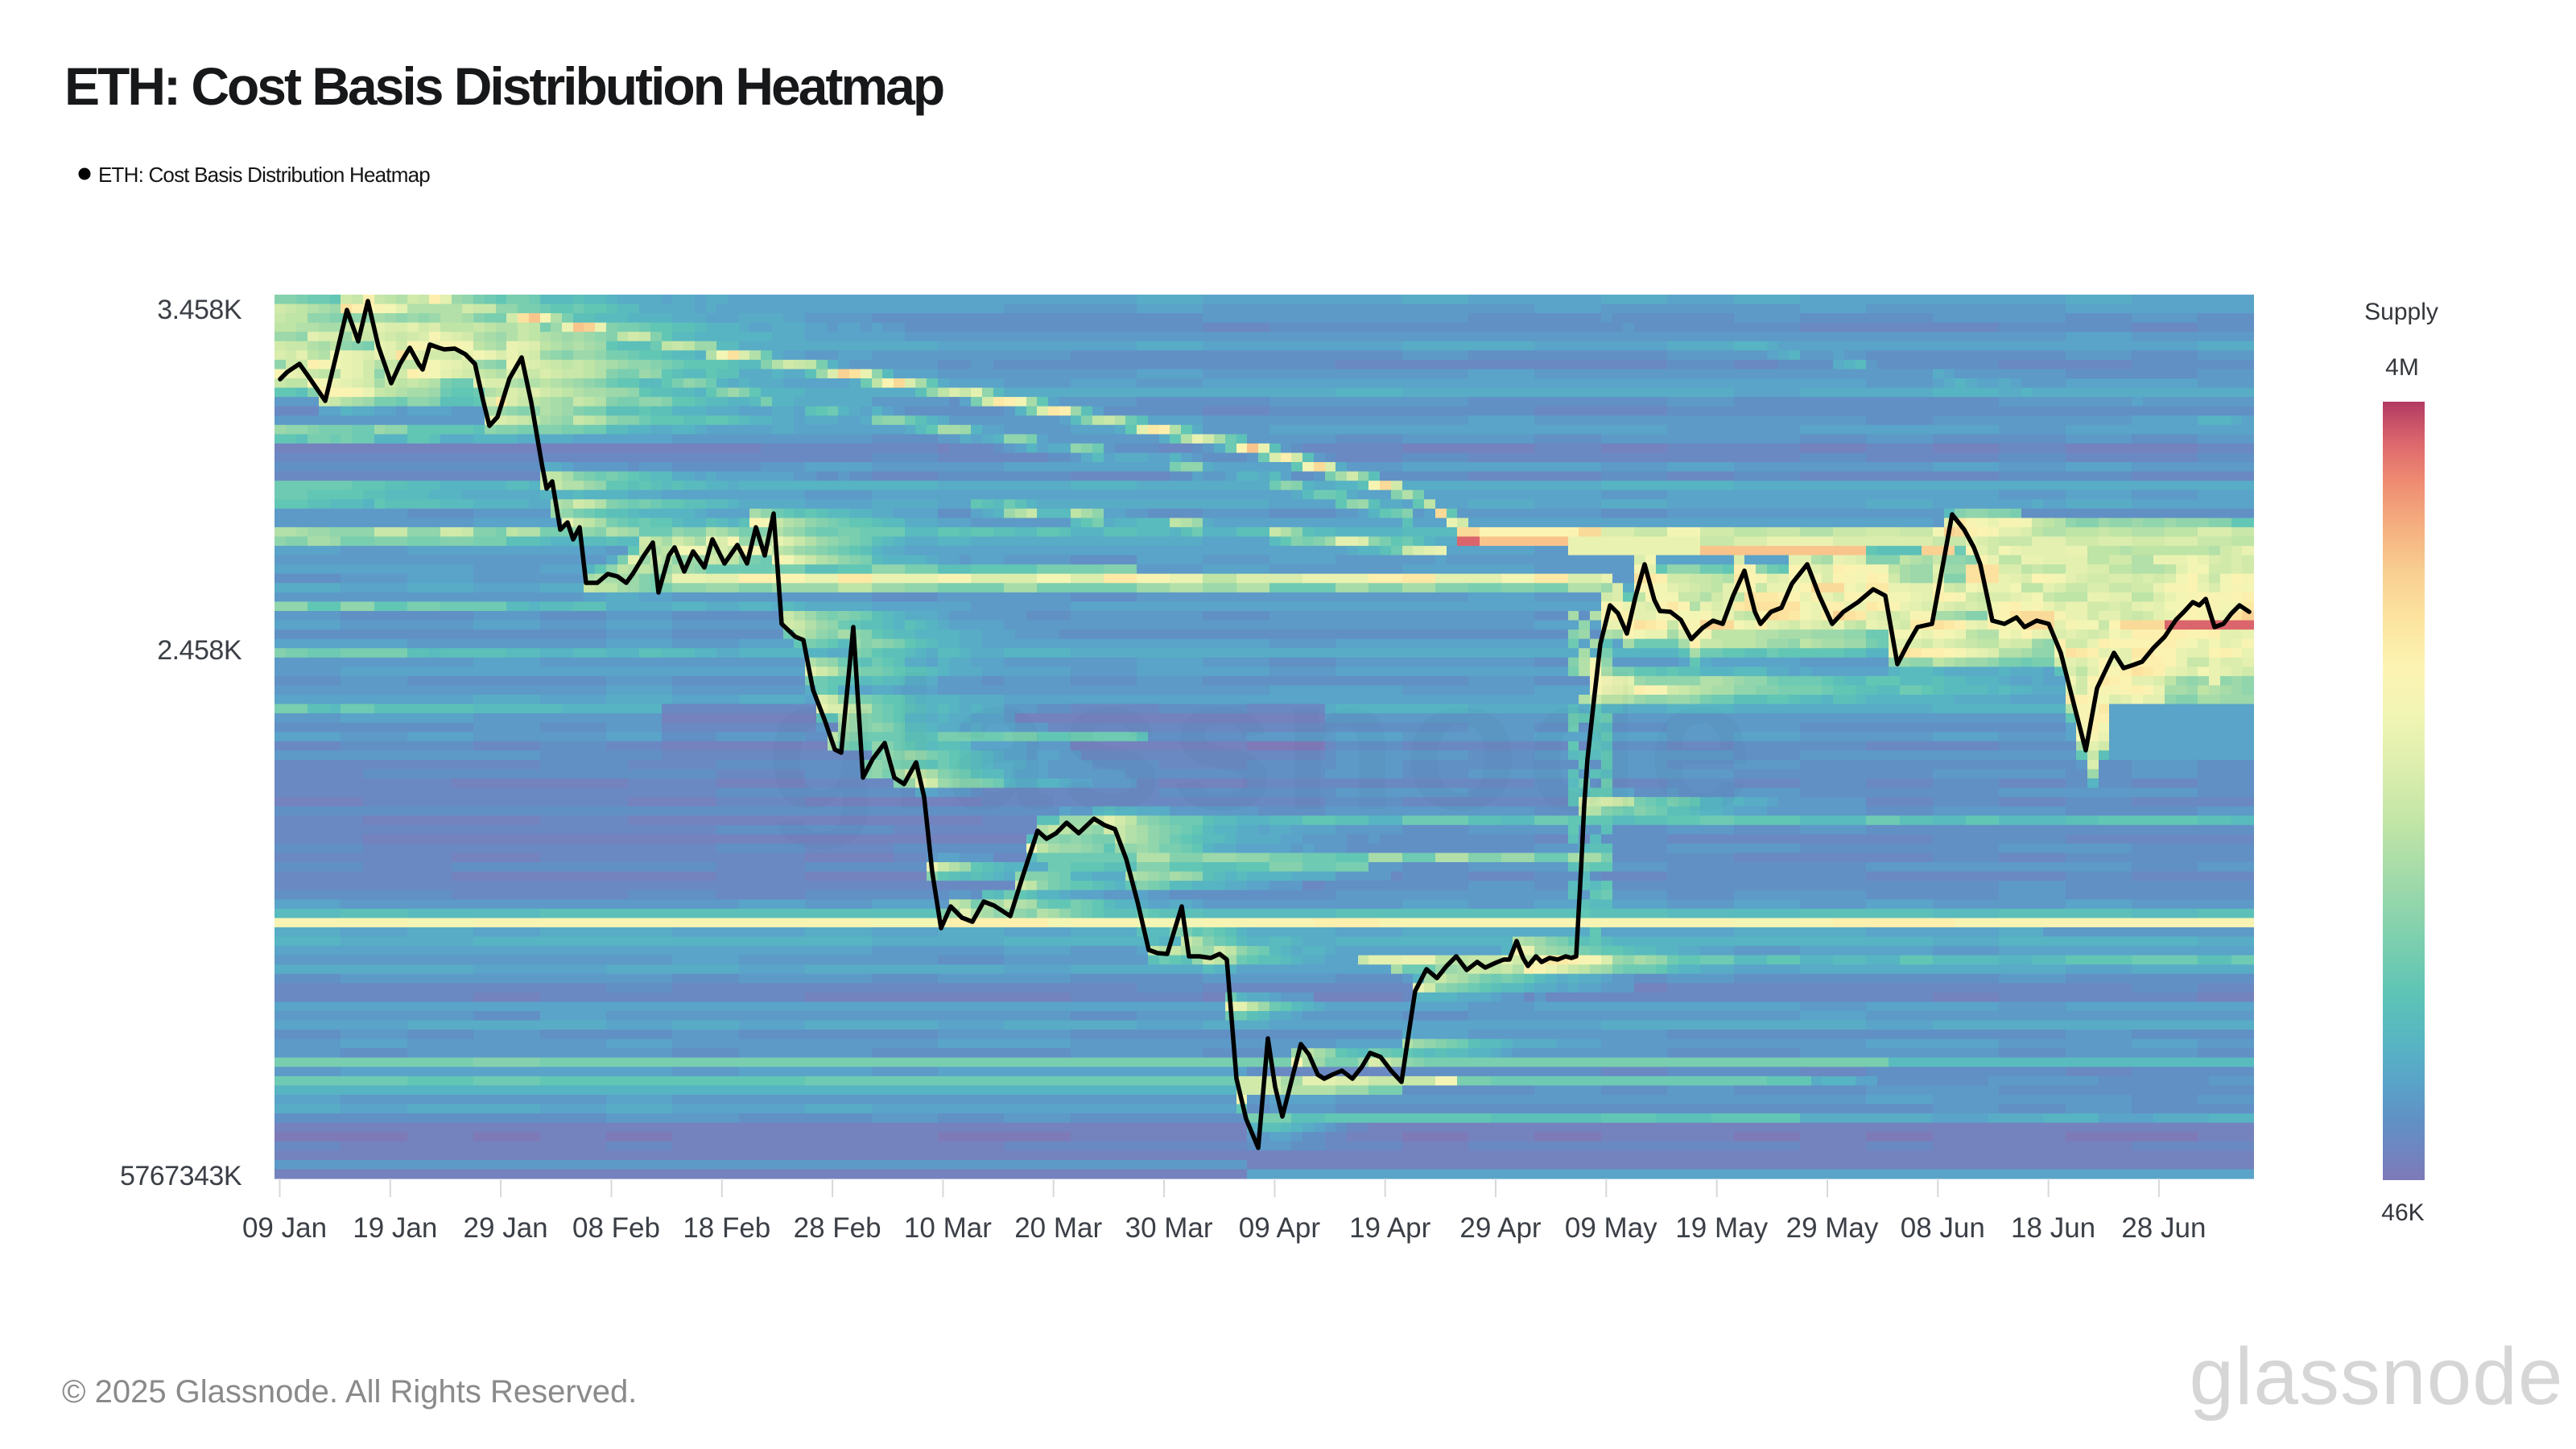  What do you see at coordinates (948, 1228) in the screenshot?
I see `svg-text: 10 Mar` at bounding box center [948, 1228].